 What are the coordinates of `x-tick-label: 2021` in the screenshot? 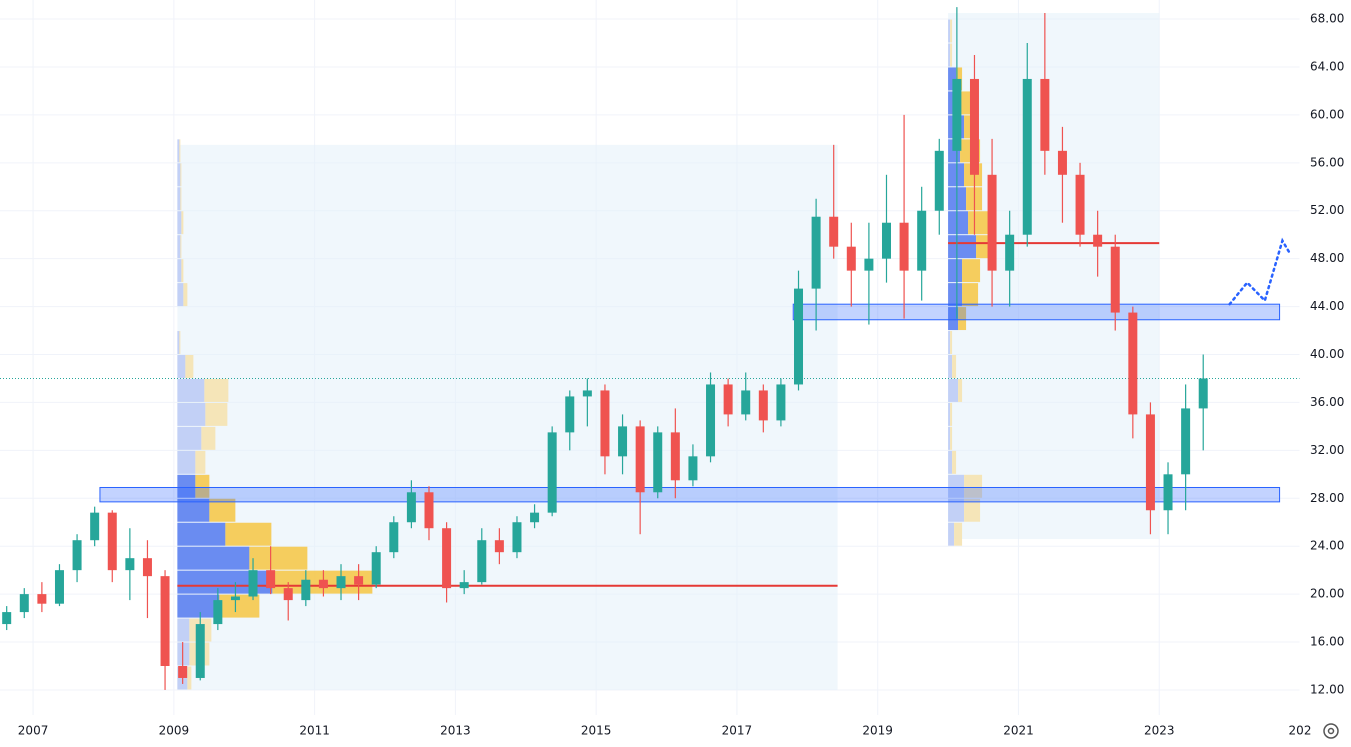 It's located at (1018, 731).